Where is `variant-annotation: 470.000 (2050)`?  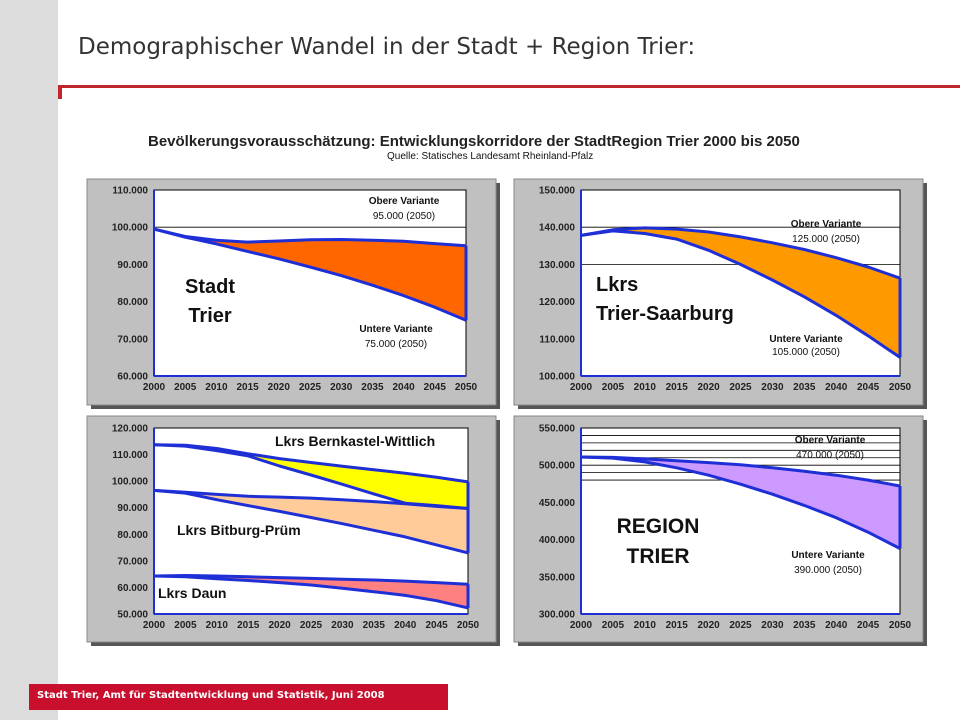
variant-annotation: 470.000 (2050) is located at coordinates (830, 455).